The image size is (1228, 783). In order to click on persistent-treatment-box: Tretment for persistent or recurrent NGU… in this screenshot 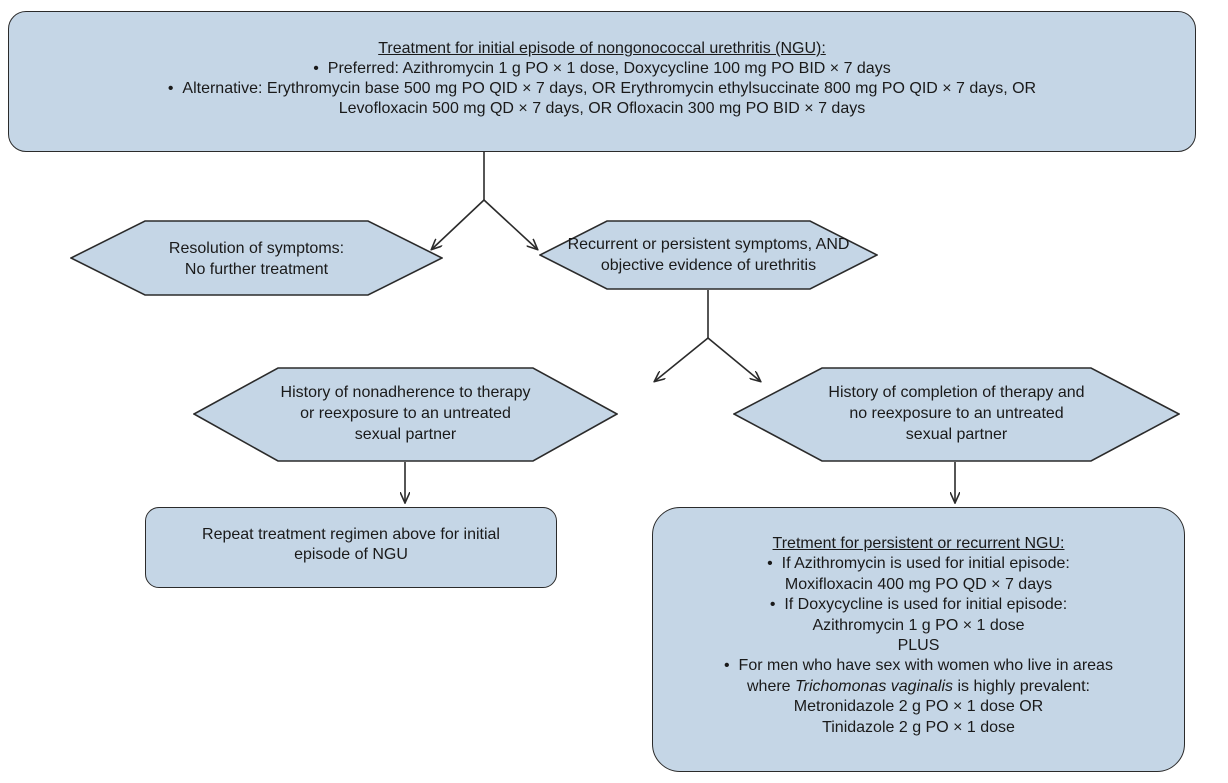, I will do `click(918, 639)`.